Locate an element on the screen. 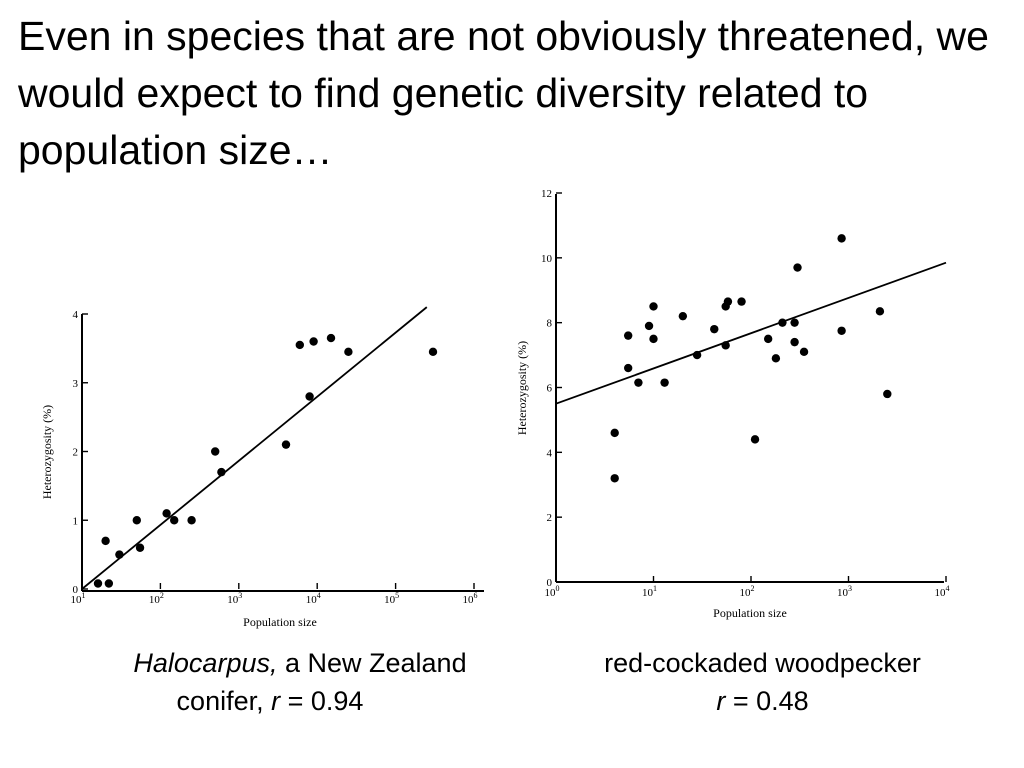 This screenshot has height=768, width=1024. left-caption-line1: Halocarpus, a New Zealand is located at coordinates (300, 663).